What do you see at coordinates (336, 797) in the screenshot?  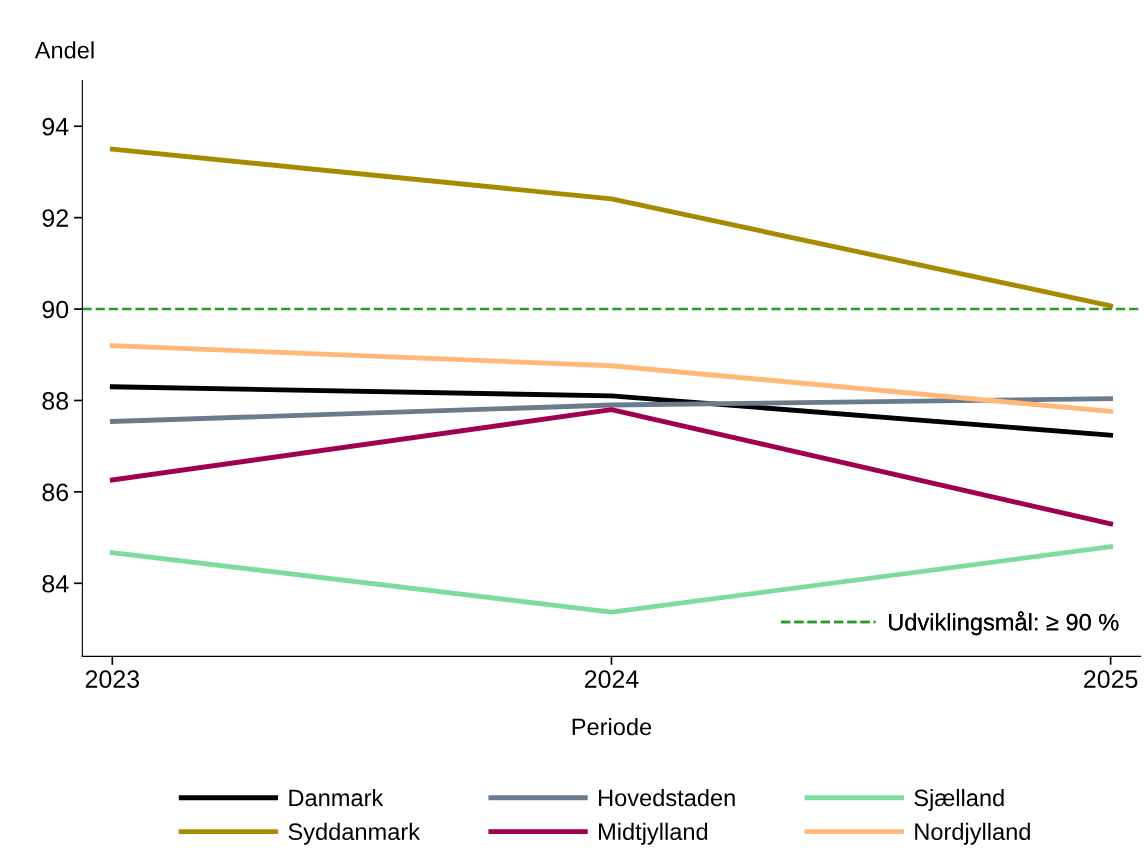 I see `legend-label: Danmark` at bounding box center [336, 797].